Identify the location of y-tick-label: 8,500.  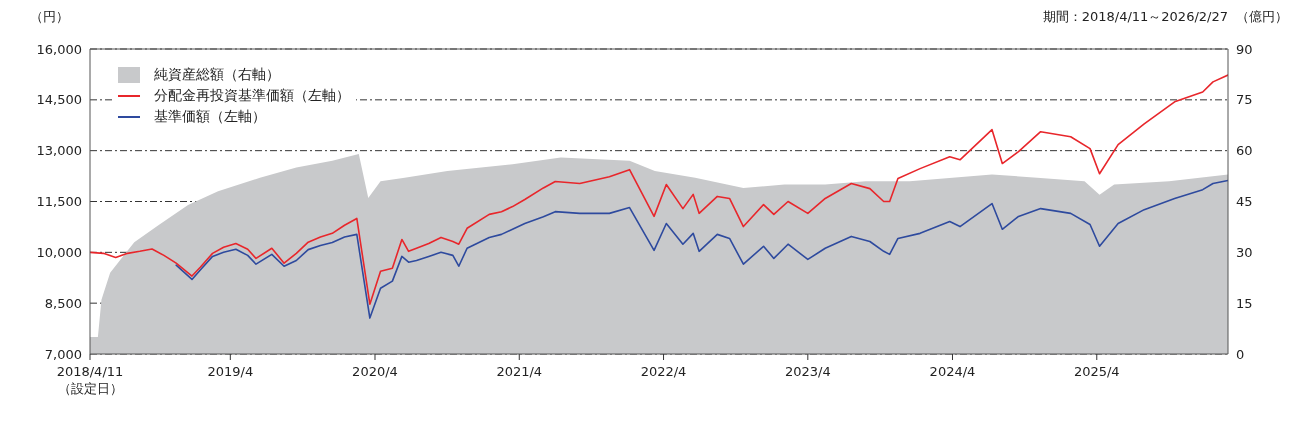
(63, 303).